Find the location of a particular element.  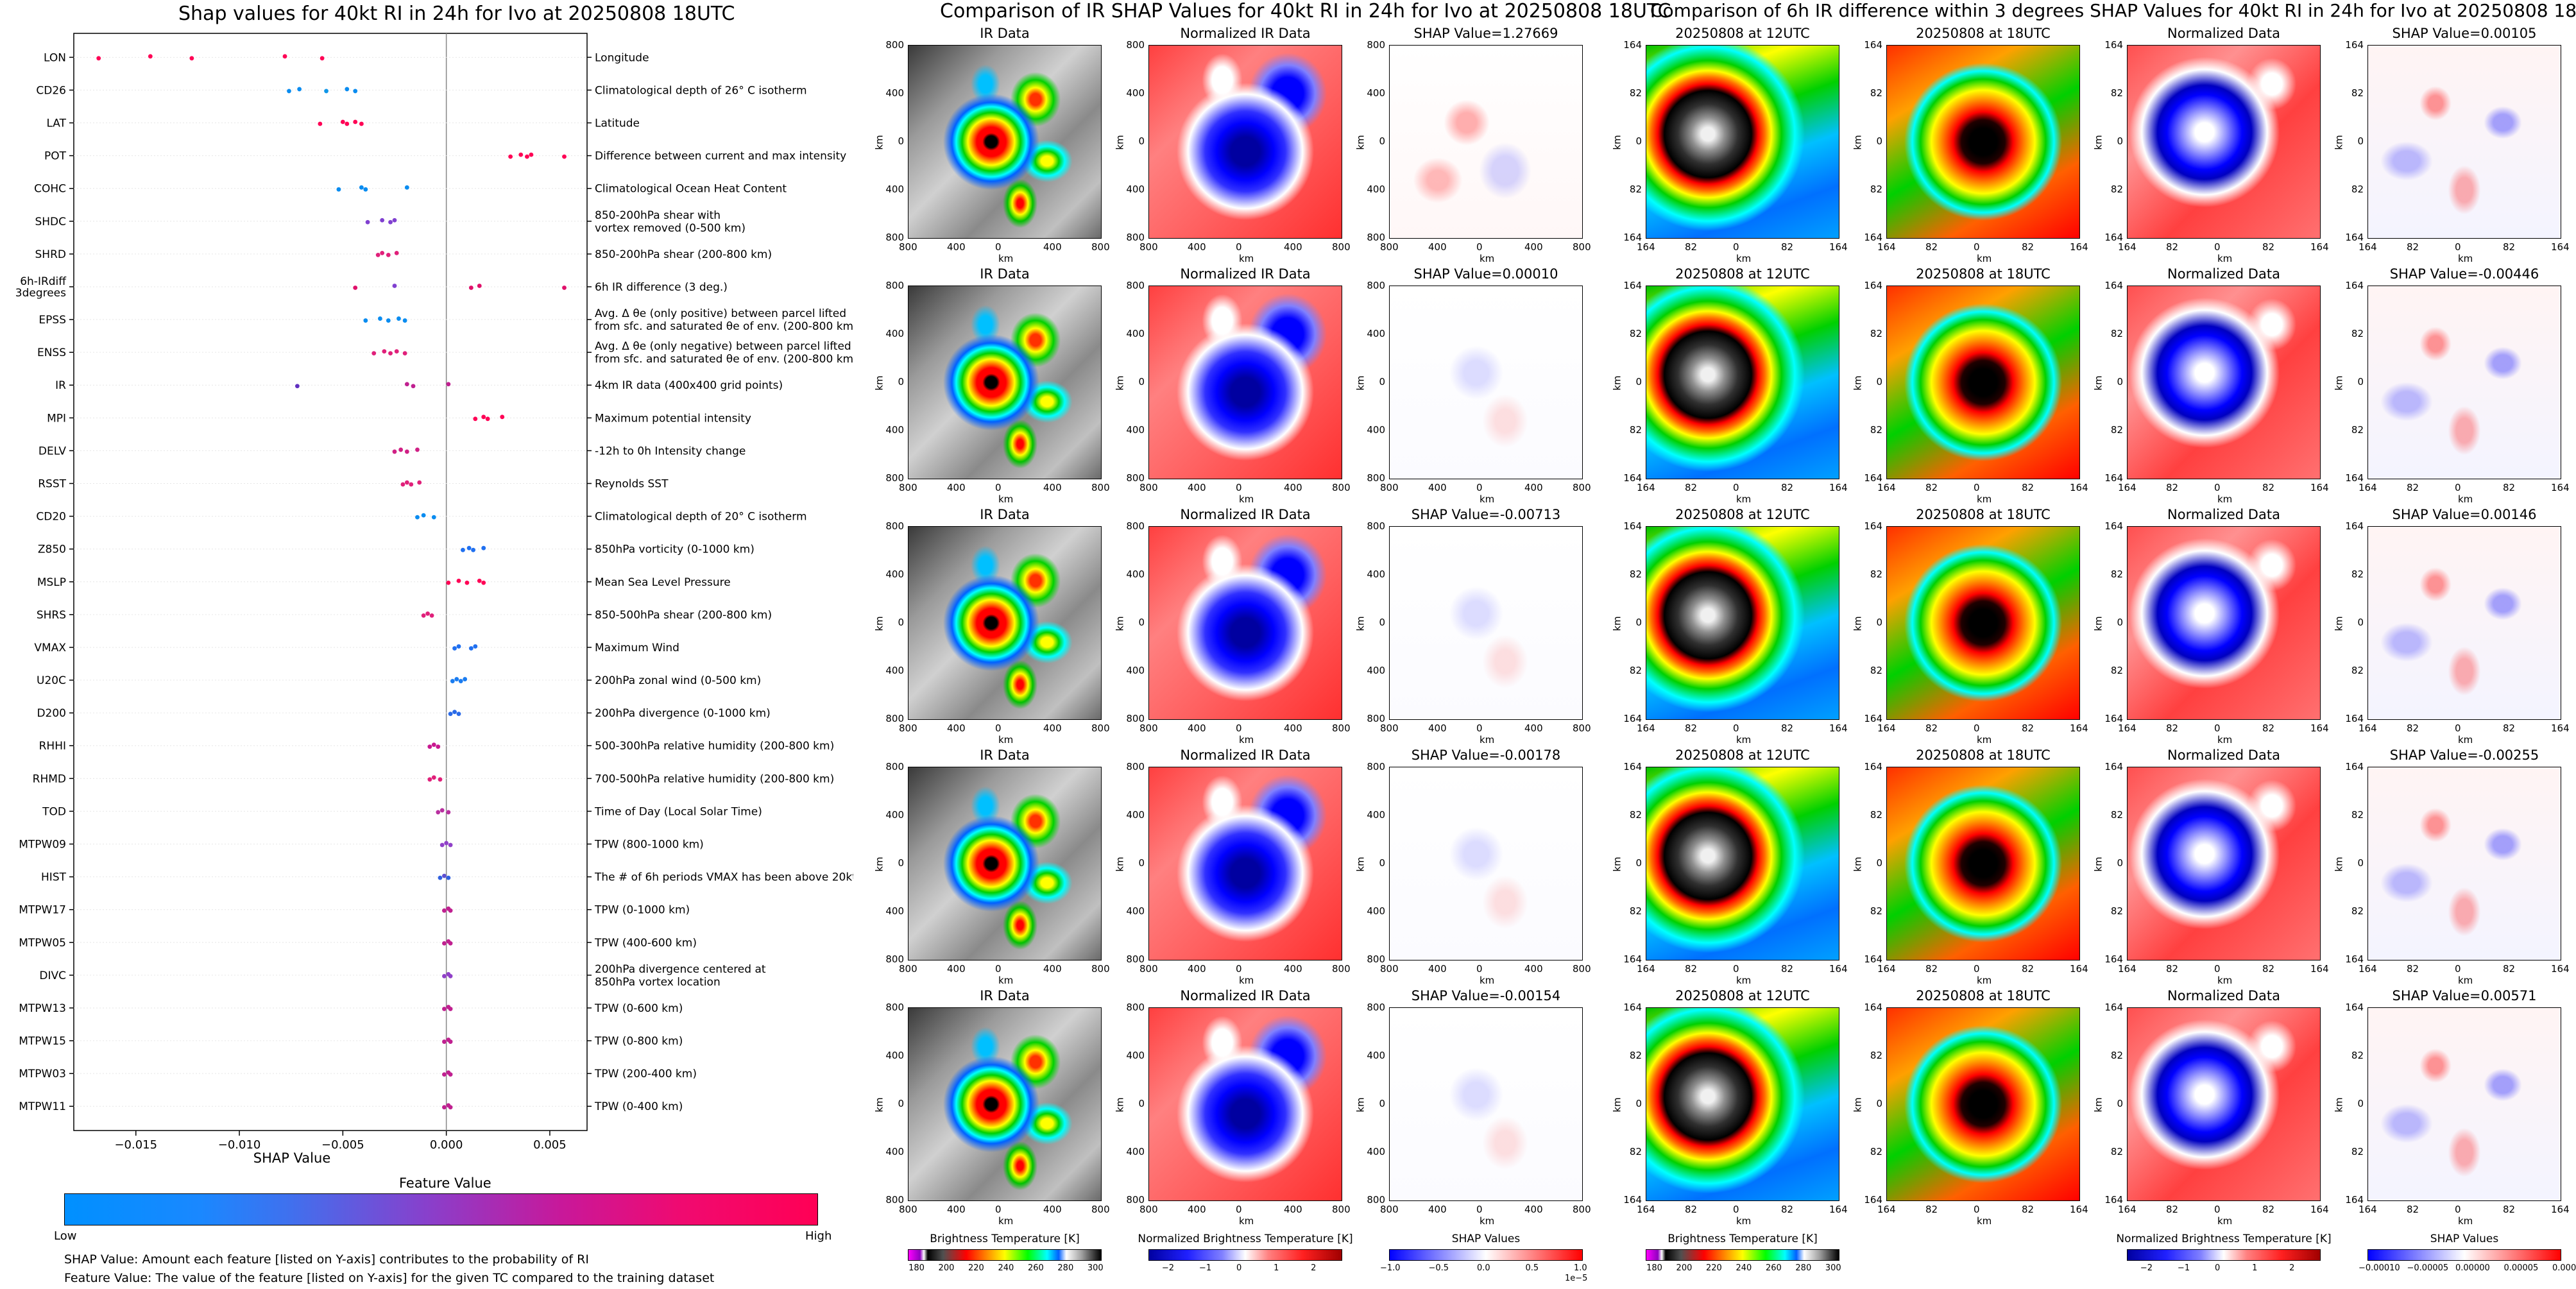

ir-shap-title: SHAP Value=-0.00178 is located at coordinates (1486, 755).